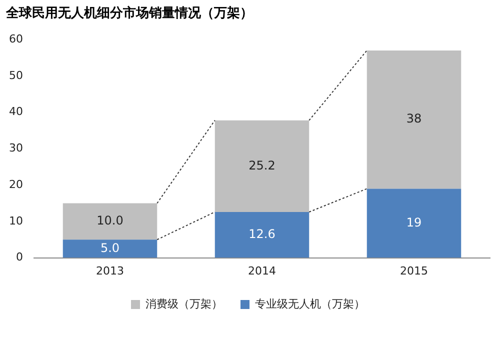  I want to click on y-tick-label: 20, so click(15, 184).